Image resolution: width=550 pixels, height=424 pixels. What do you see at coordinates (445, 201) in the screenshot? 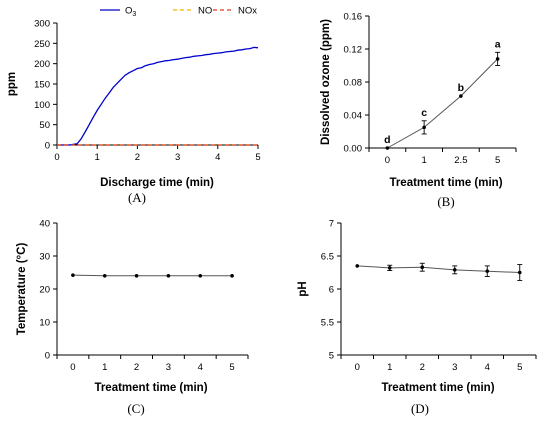
I see `panel-label: (B)` at bounding box center [445, 201].